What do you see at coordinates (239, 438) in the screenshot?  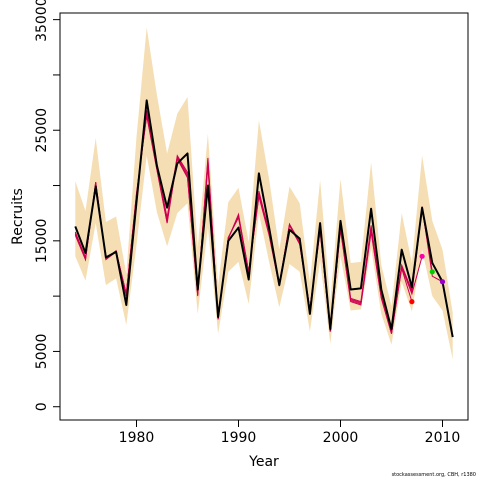 I see `x-tick-label-1990: 1990` at bounding box center [239, 438].